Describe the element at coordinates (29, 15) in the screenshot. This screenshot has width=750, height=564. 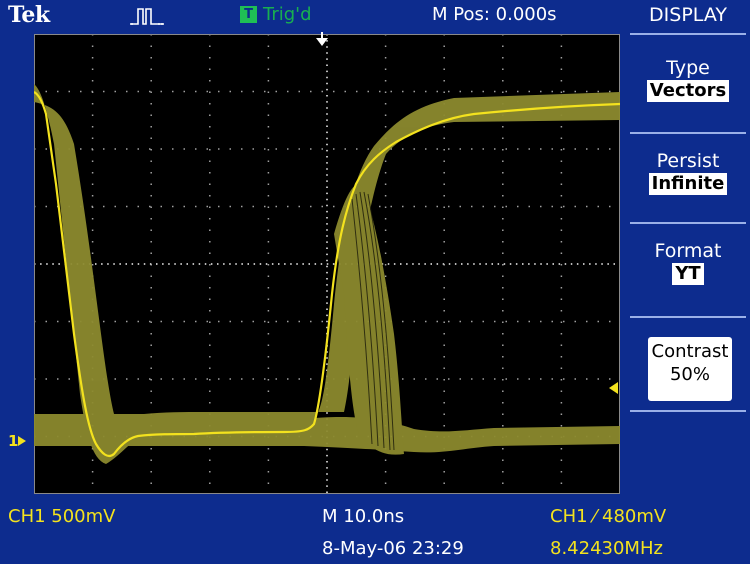
I see `brand-logo: Tek` at that location.